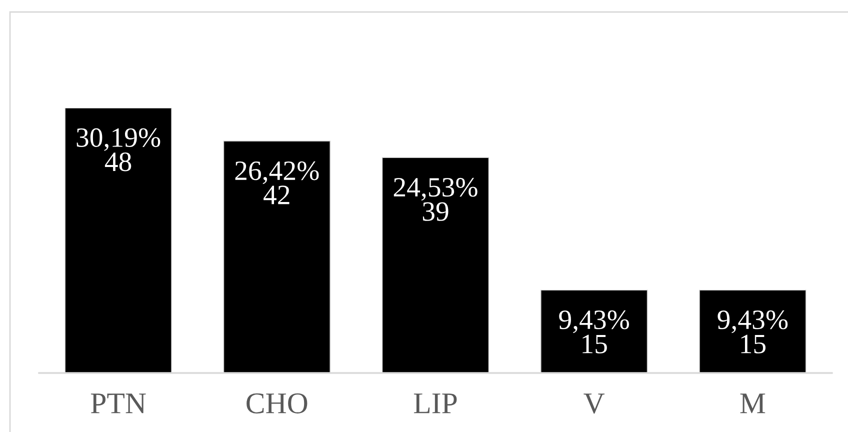  What do you see at coordinates (753, 404) in the screenshot?
I see `x-tick-label: M` at bounding box center [753, 404].